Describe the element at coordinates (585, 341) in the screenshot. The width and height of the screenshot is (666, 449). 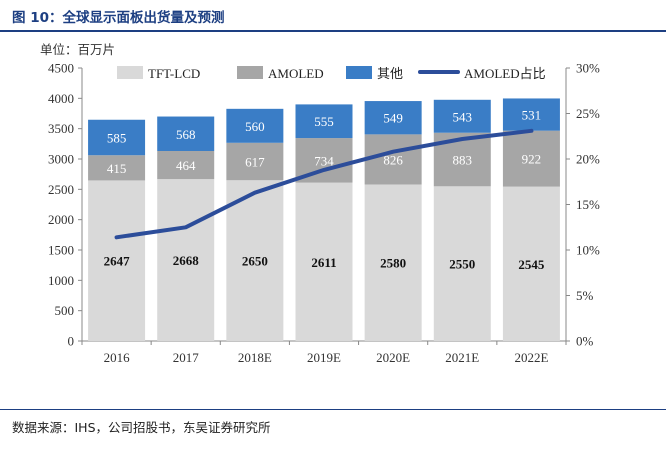
I see `right-tick-label: 0%` at that location.